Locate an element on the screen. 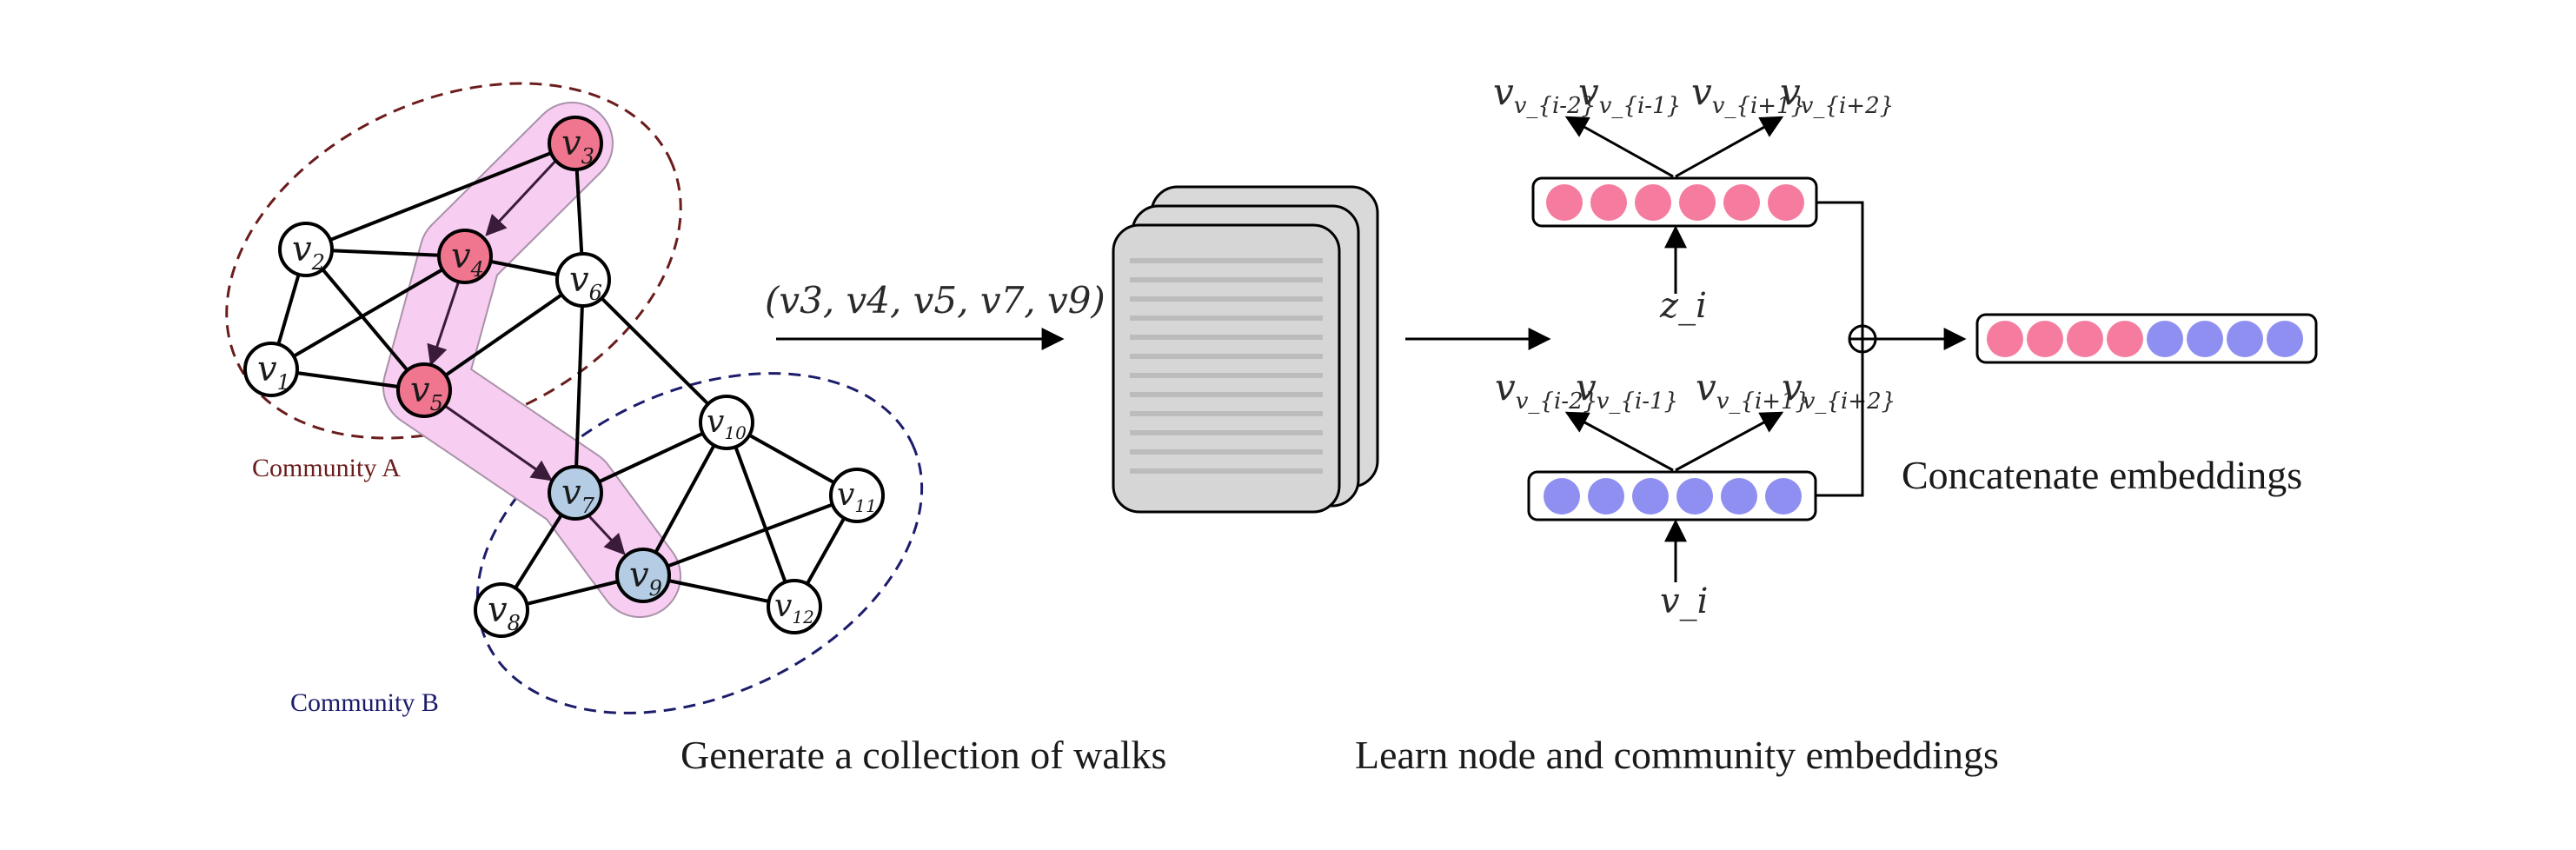 Image resolution: width=2576 pixels, height=850 pixels. node-v7-sub: 7 is located at coordinates (588, 506).